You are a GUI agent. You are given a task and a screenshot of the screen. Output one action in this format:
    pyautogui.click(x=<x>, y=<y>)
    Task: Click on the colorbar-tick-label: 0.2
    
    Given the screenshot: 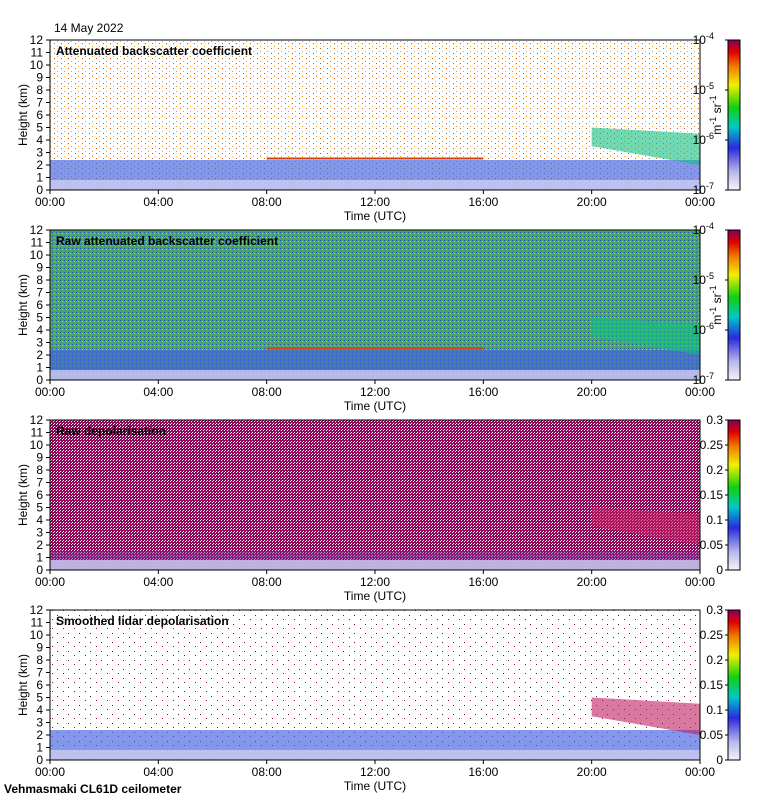 What is the action you would take?
    pyautogui.click(x=714, y=470)
    